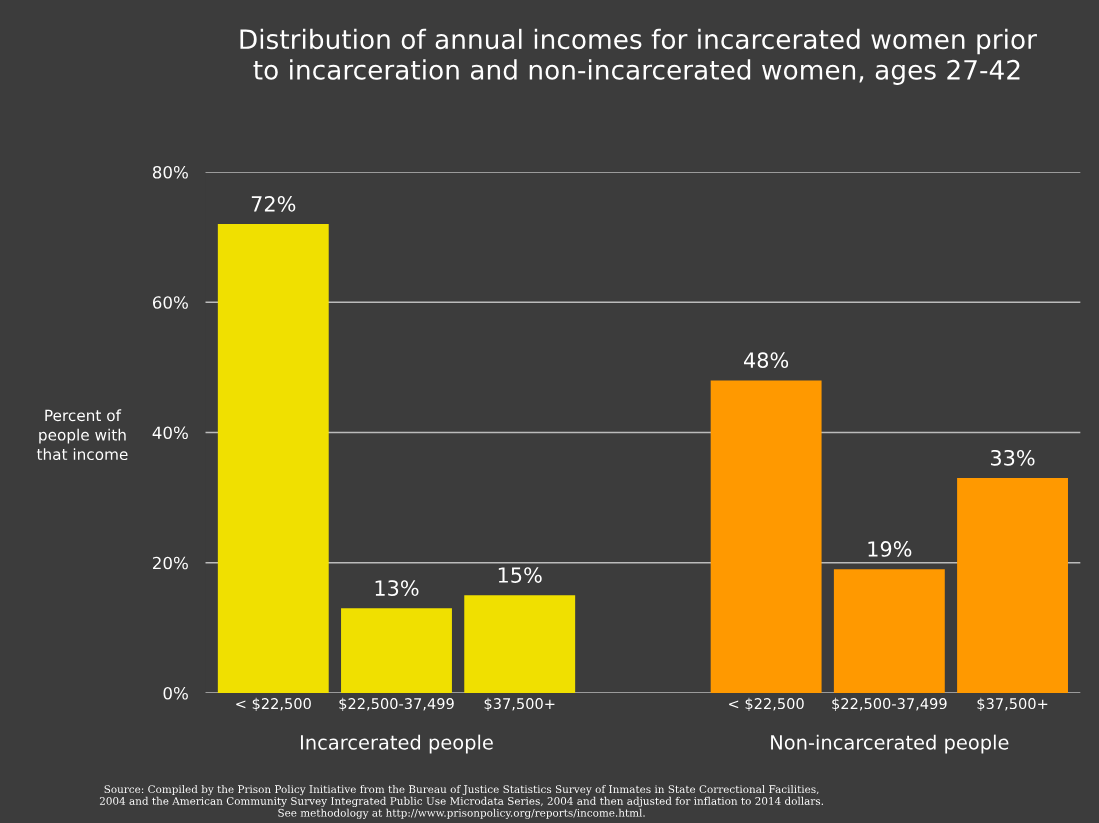  What do you see at coordinates (397, 588) in the screenshot?
I see `data-label: 13%` at bounding box center [397, 588].